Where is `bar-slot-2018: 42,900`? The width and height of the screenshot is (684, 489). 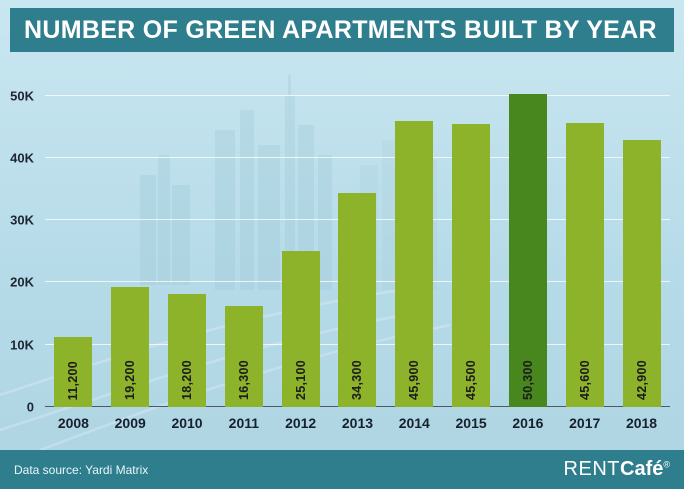 bar-slot-2018: 42,900 is located at coordinates (641, 242).